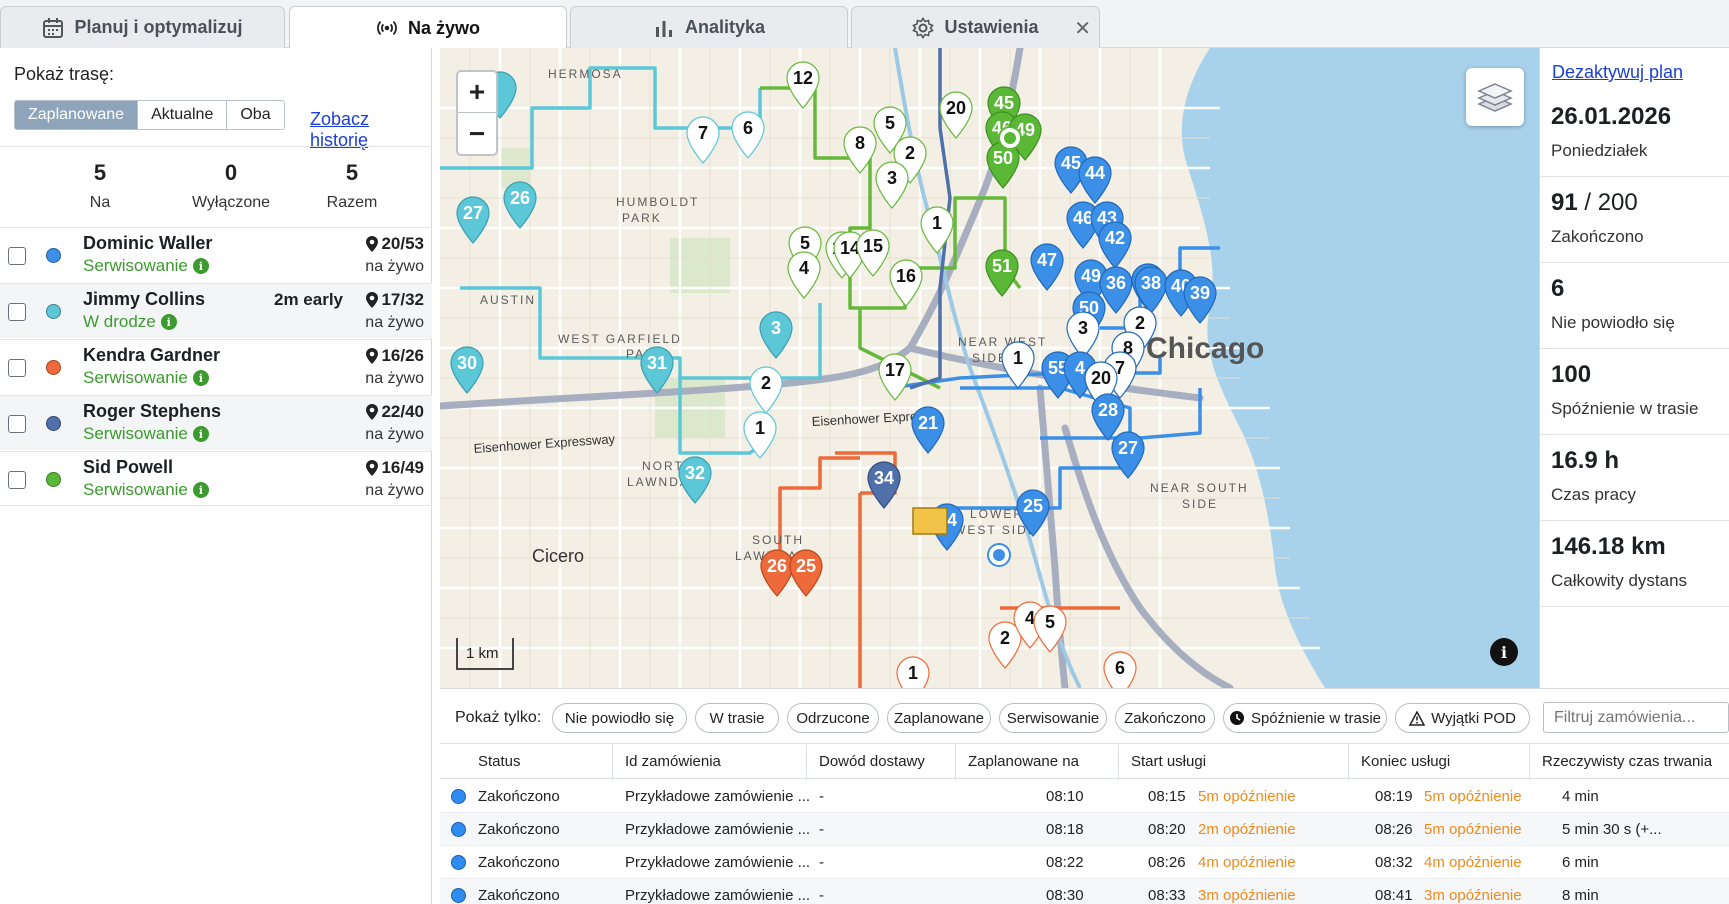  Describe the element at coordinates (709, 27) in the screenshot. I see `tab-analytics: Analityka` at that location.